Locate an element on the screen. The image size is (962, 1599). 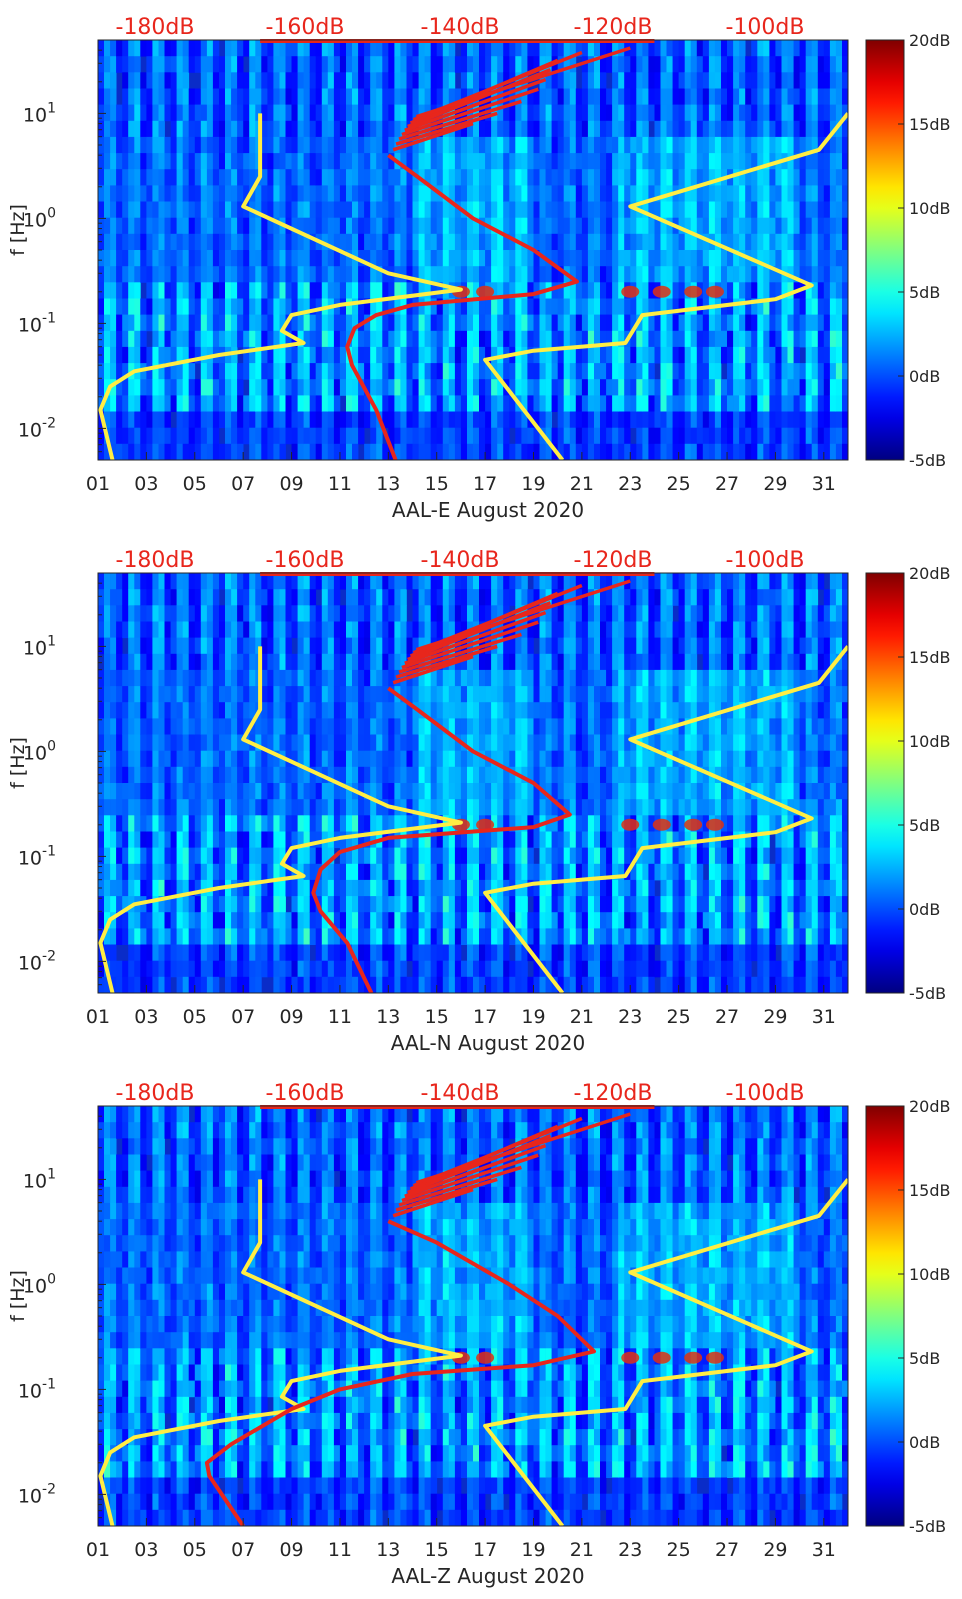
x-tick-label: 17 is located at coordinates (485, 484).